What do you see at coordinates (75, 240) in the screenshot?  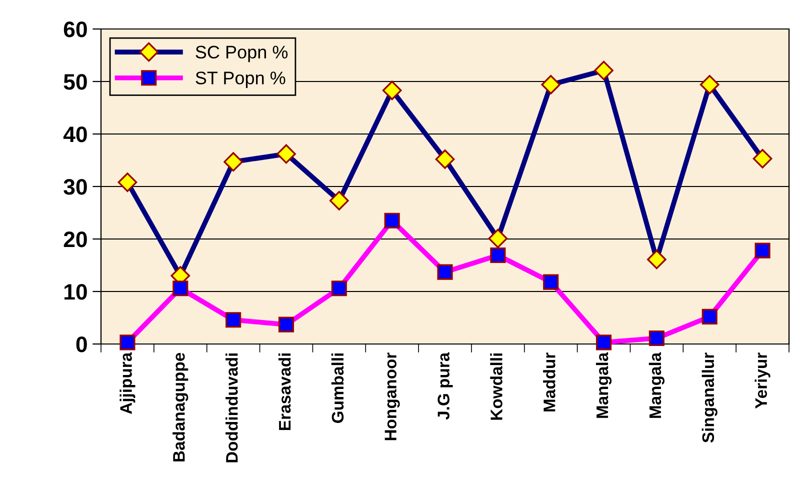 I see `y-tick-label: 20` at bounding box center [75, 240].